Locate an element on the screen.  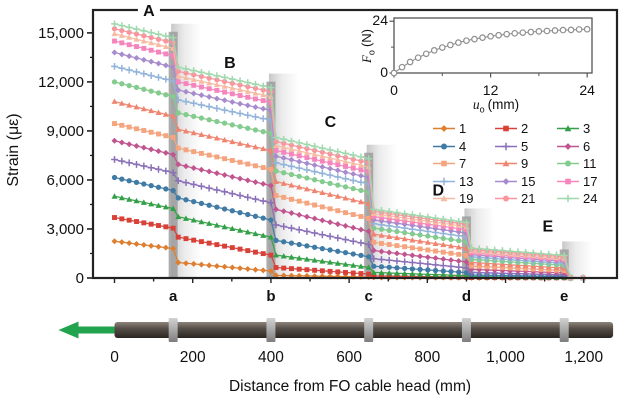
inset-x-tick: 24 is located at coordinates (587, 90).